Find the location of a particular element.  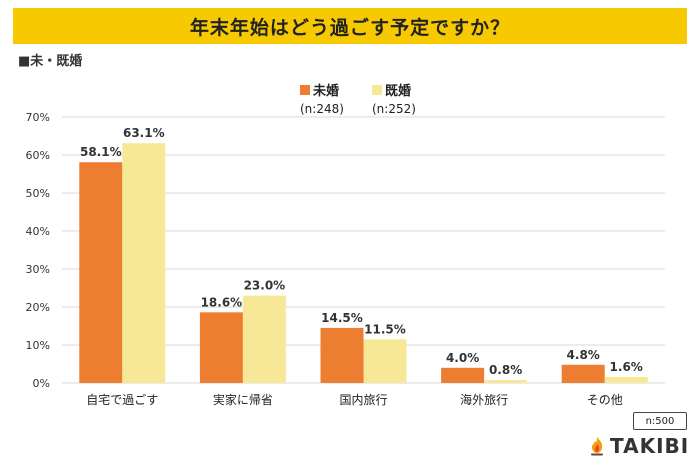

legend-item-unmarried: 未婚 is located at coordinates (329, 89).